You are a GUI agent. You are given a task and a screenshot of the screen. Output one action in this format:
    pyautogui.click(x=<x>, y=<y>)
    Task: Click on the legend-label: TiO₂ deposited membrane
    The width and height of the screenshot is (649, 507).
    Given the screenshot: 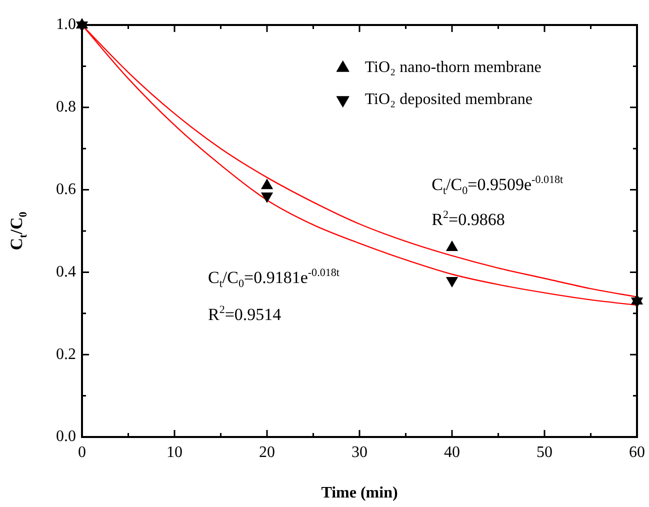 What is the action you would take?
    pyautogui.click(x=448, y=99)
    